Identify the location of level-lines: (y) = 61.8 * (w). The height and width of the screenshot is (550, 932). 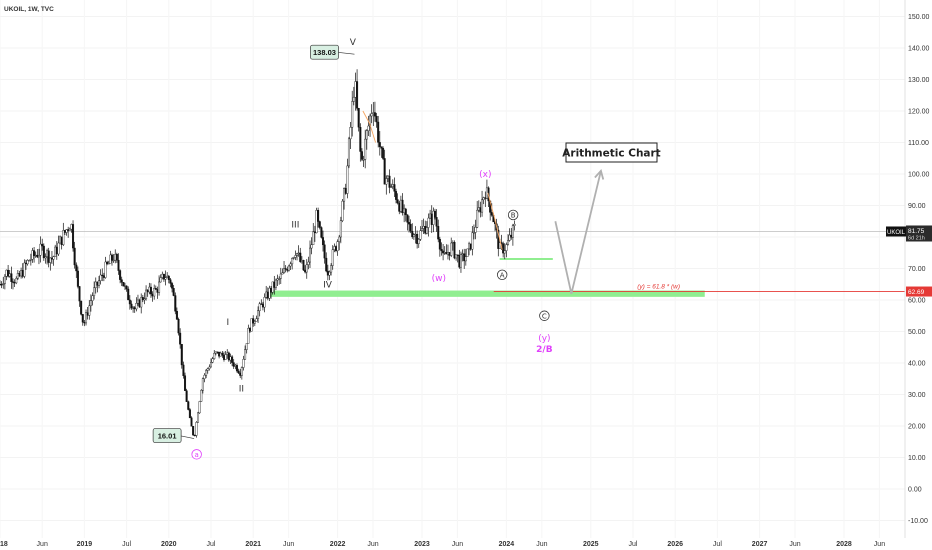
(452, 261).